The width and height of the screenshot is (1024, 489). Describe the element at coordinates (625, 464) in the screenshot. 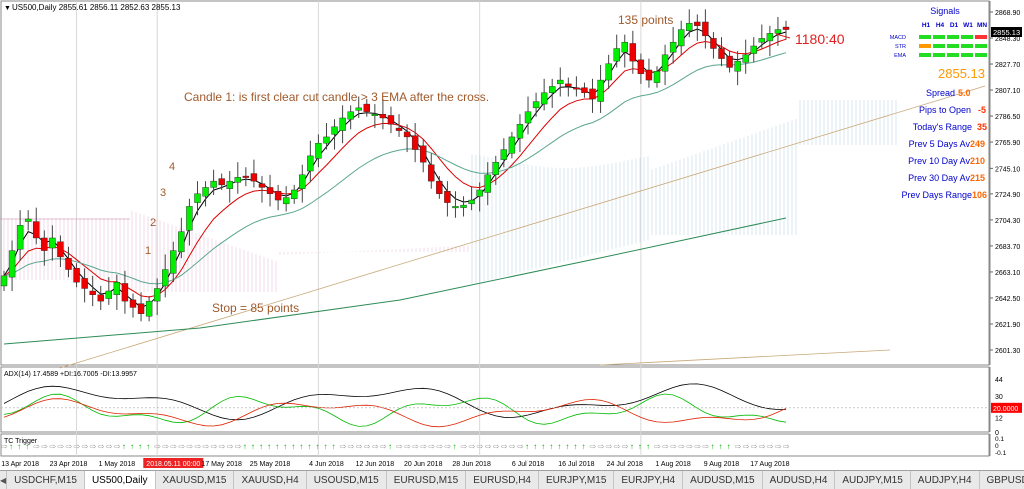

I see `time-tick-label: 24 Jul 2018` at that location.